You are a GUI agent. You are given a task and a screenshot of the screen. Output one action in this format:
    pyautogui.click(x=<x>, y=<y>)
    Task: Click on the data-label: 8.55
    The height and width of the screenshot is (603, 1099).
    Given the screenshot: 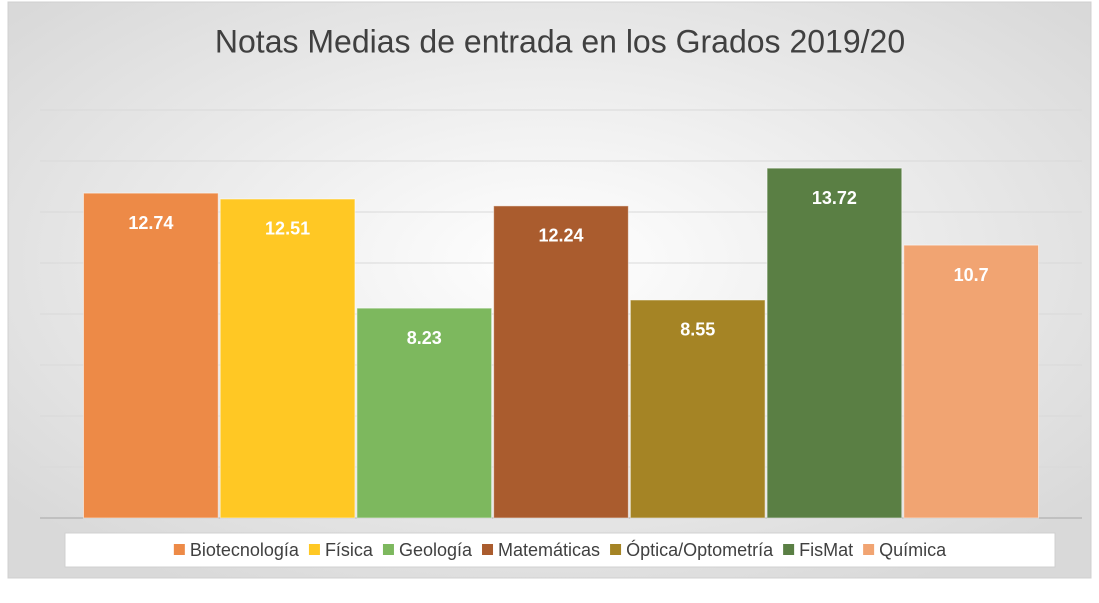 What is the action you would take?
    pyautogui.click(x=697, y=330)
    